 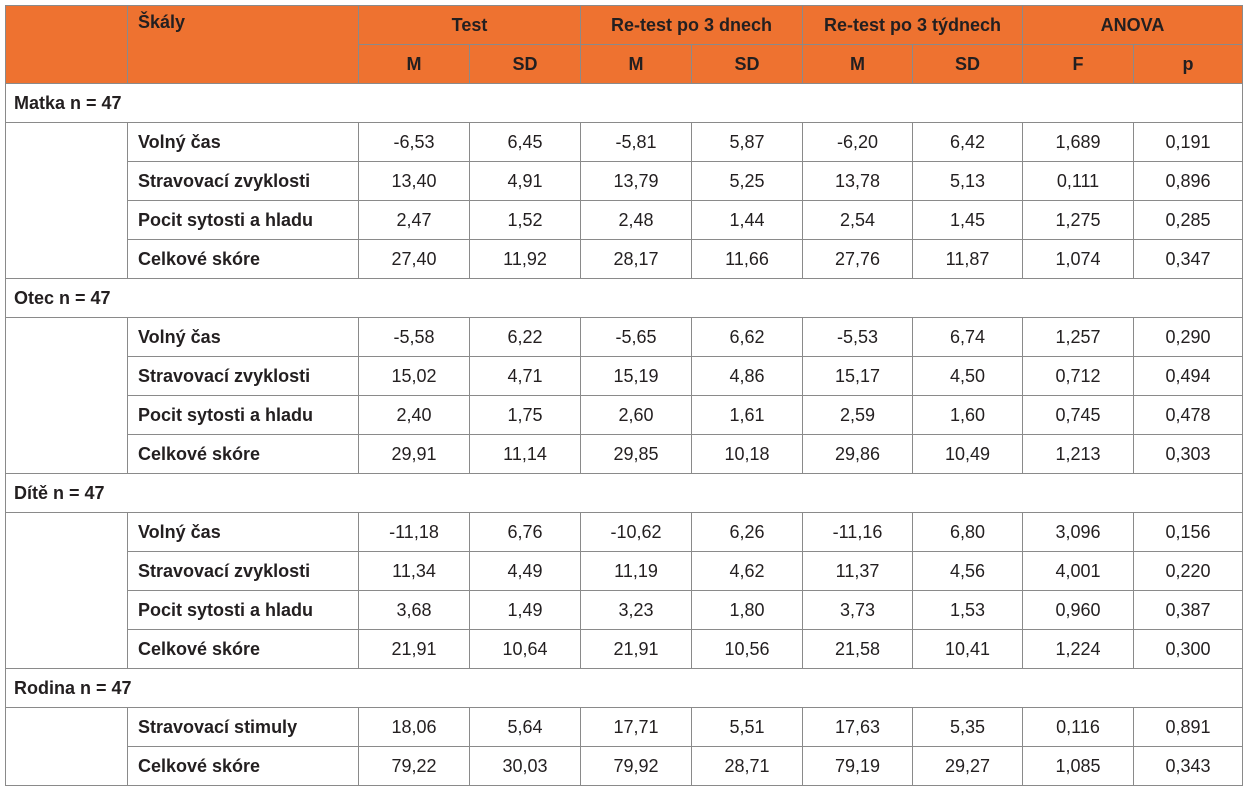 What do you see at coordinates (525, 649) in the screenshot?
I see `value-cell: 10,64` at bounding box center [525, 649].